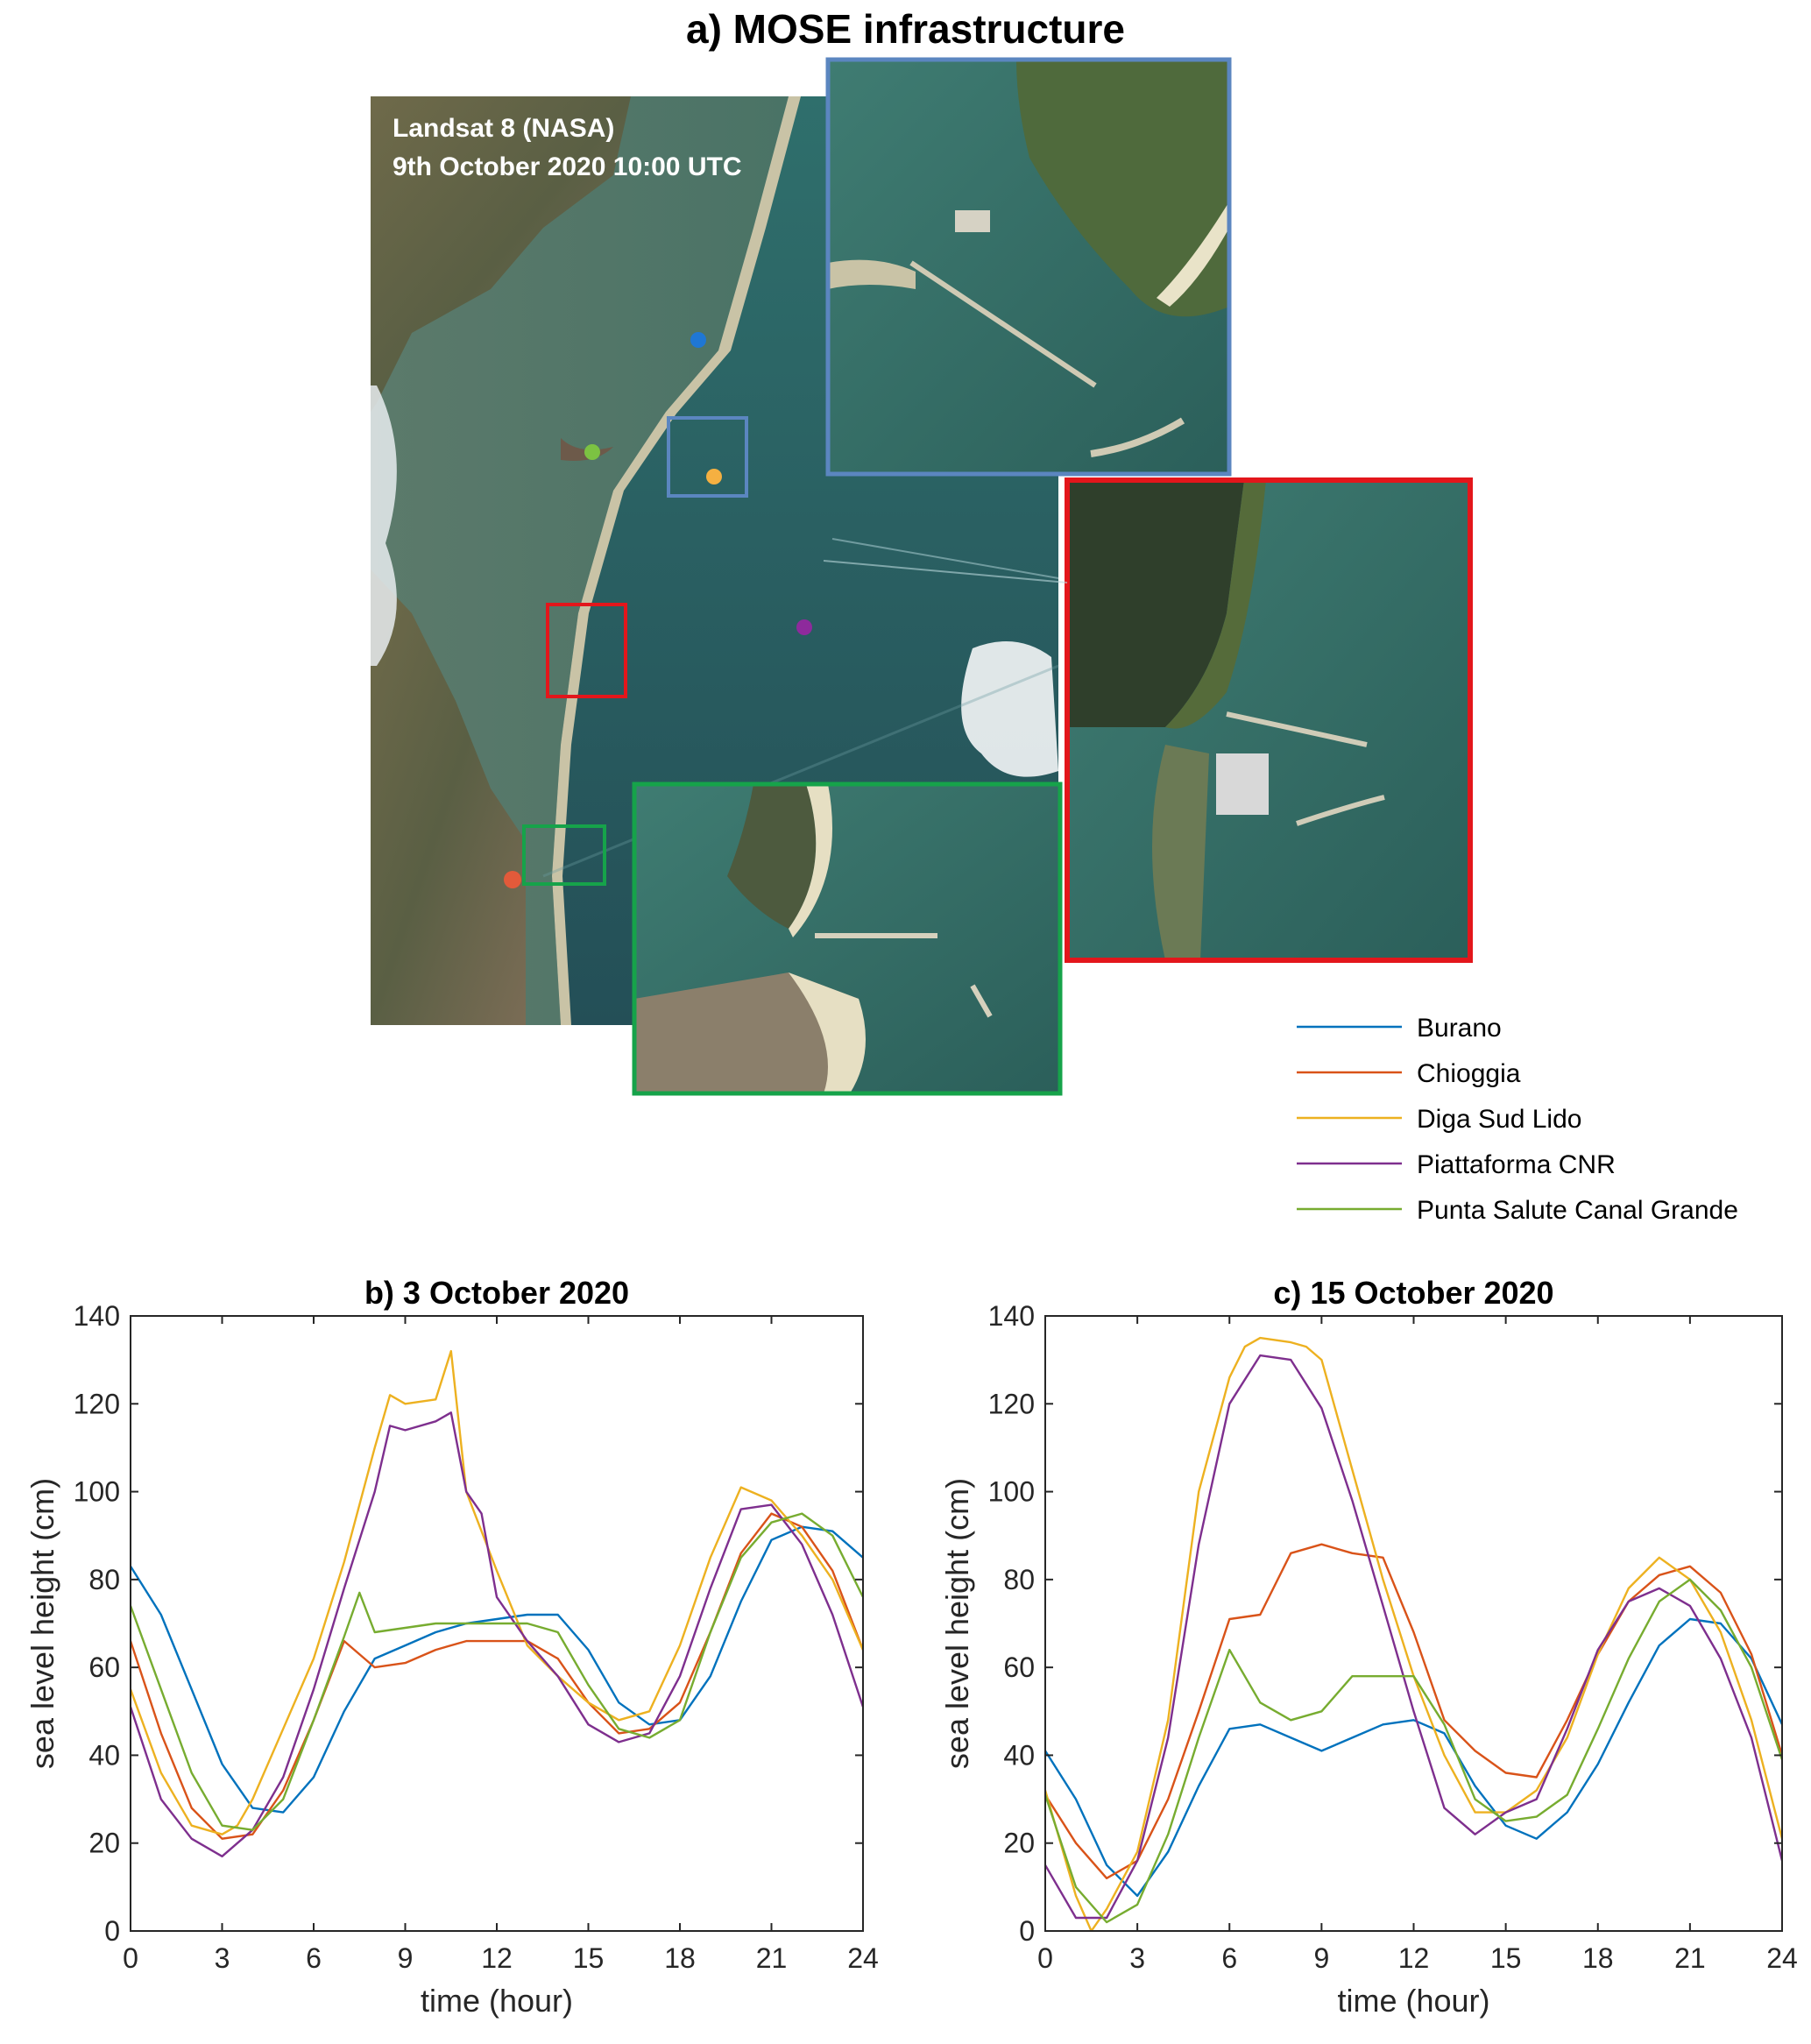 This screenshot has width=1811, height=2044. I want to click on station-dot-punta-salute, so click(592, 452).